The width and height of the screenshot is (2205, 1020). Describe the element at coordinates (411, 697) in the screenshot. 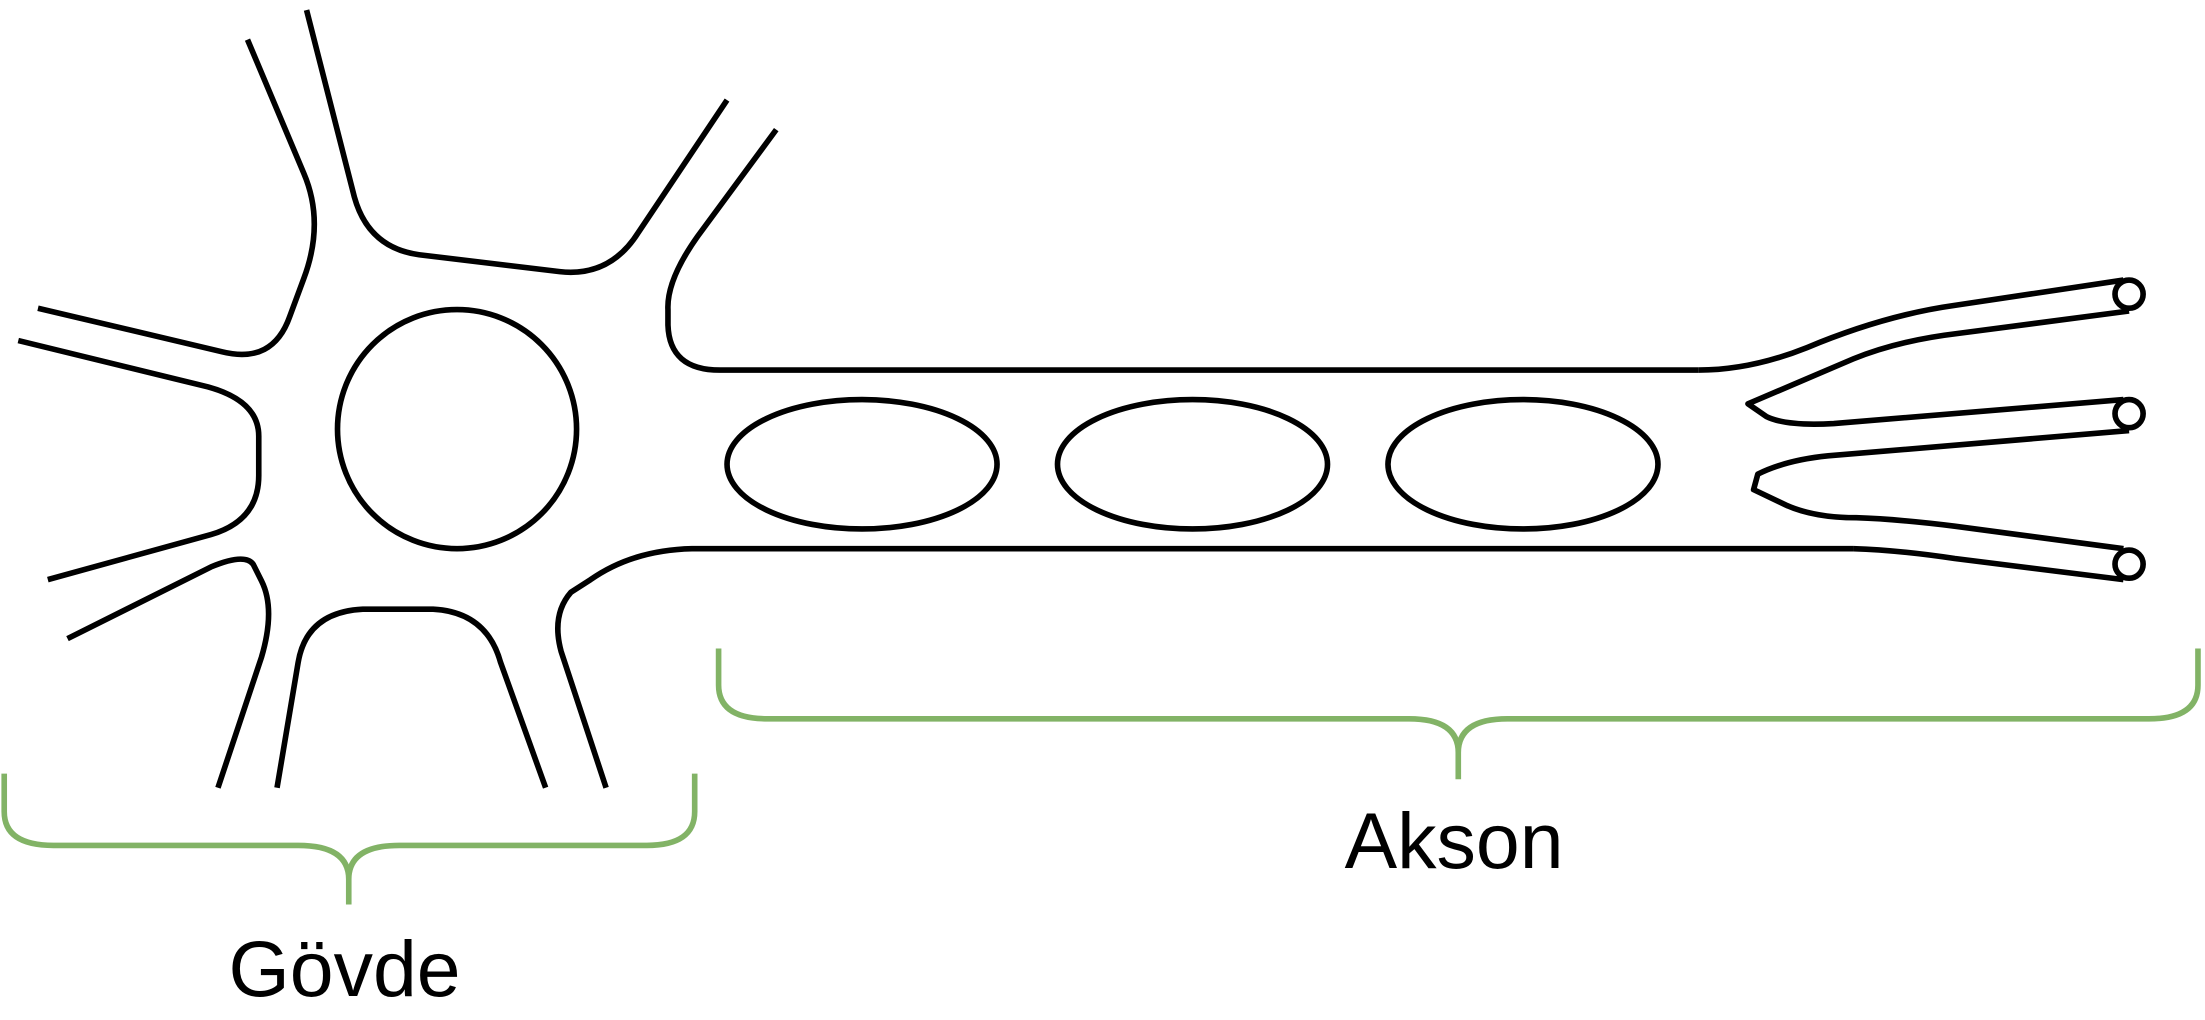

I see `dendrite-bottom` at that location.